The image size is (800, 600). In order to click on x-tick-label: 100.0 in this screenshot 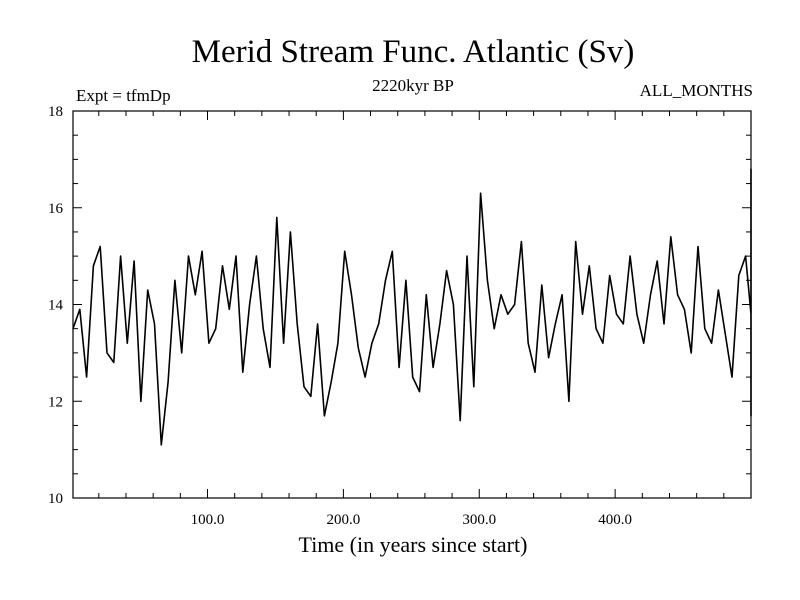, I will do `click(208, 520)`.